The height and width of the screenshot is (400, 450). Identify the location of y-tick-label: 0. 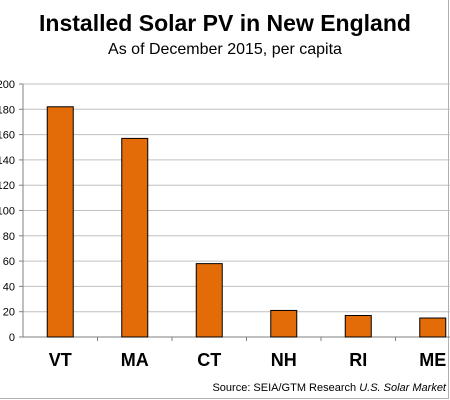
(12, 338).